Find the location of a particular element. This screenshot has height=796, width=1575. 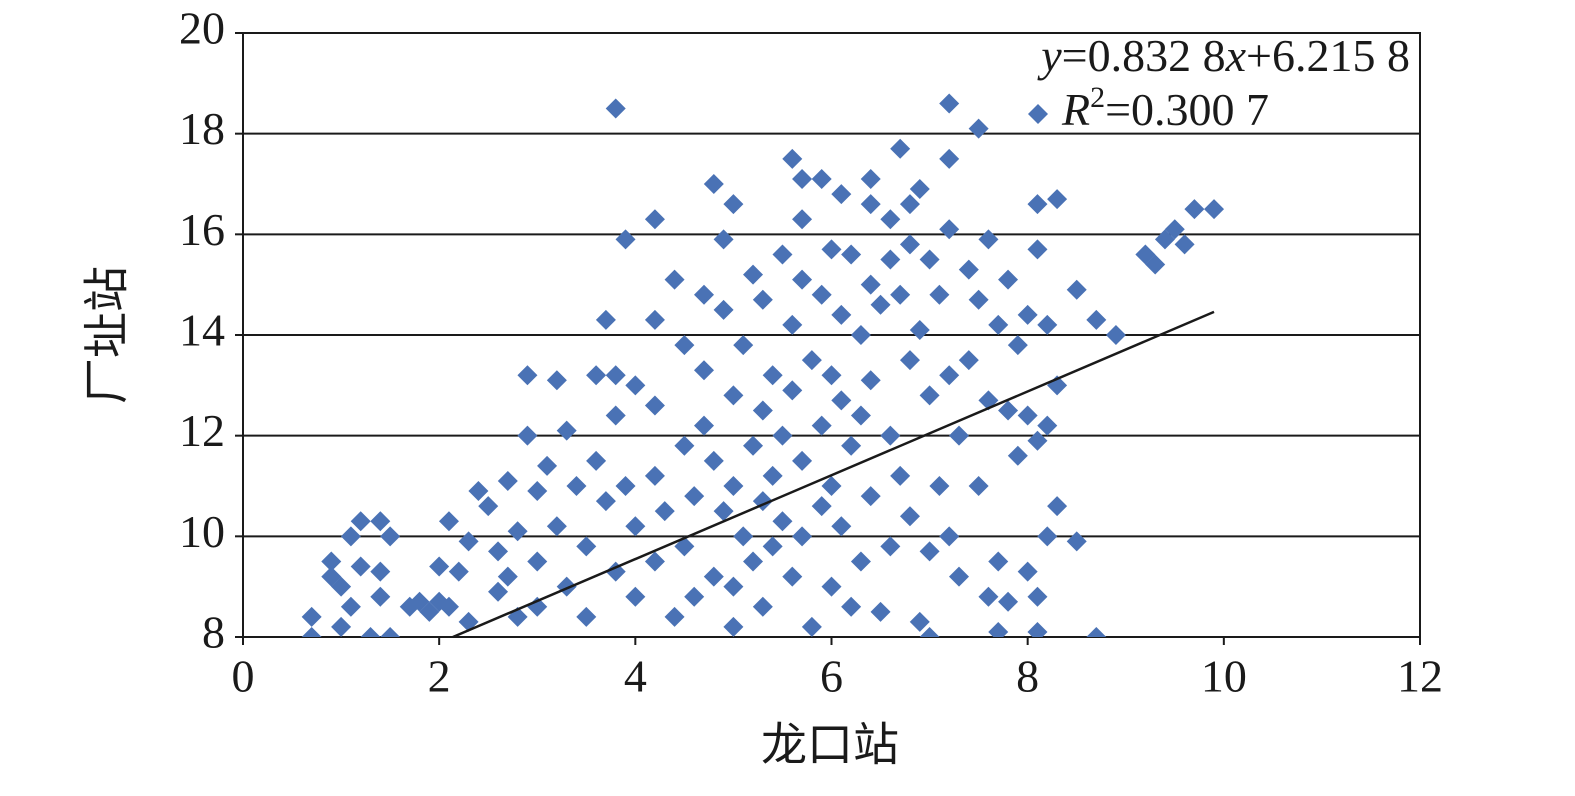

equation: y=0.832 8x+6.215 8 is located at coordinates (1223, 55).